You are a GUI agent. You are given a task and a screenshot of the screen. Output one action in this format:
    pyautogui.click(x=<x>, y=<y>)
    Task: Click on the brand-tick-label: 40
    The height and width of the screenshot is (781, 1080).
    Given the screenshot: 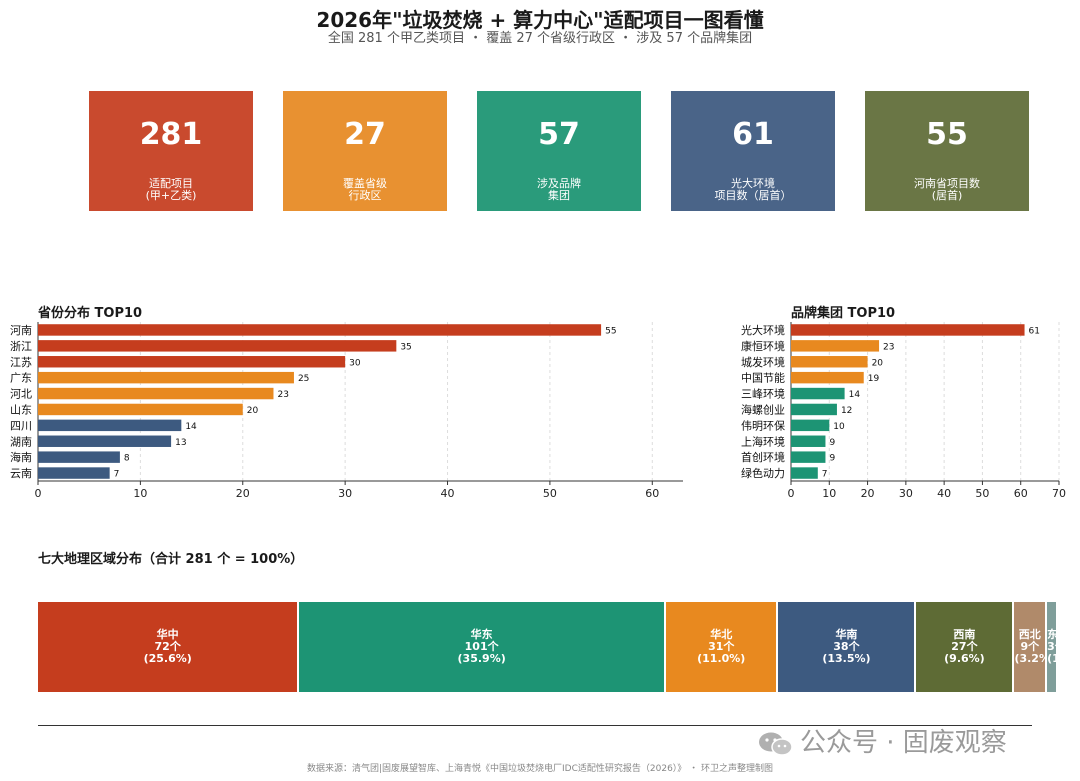 What is the action you would take?
    pyautogui.click(x=944, y=493)
    